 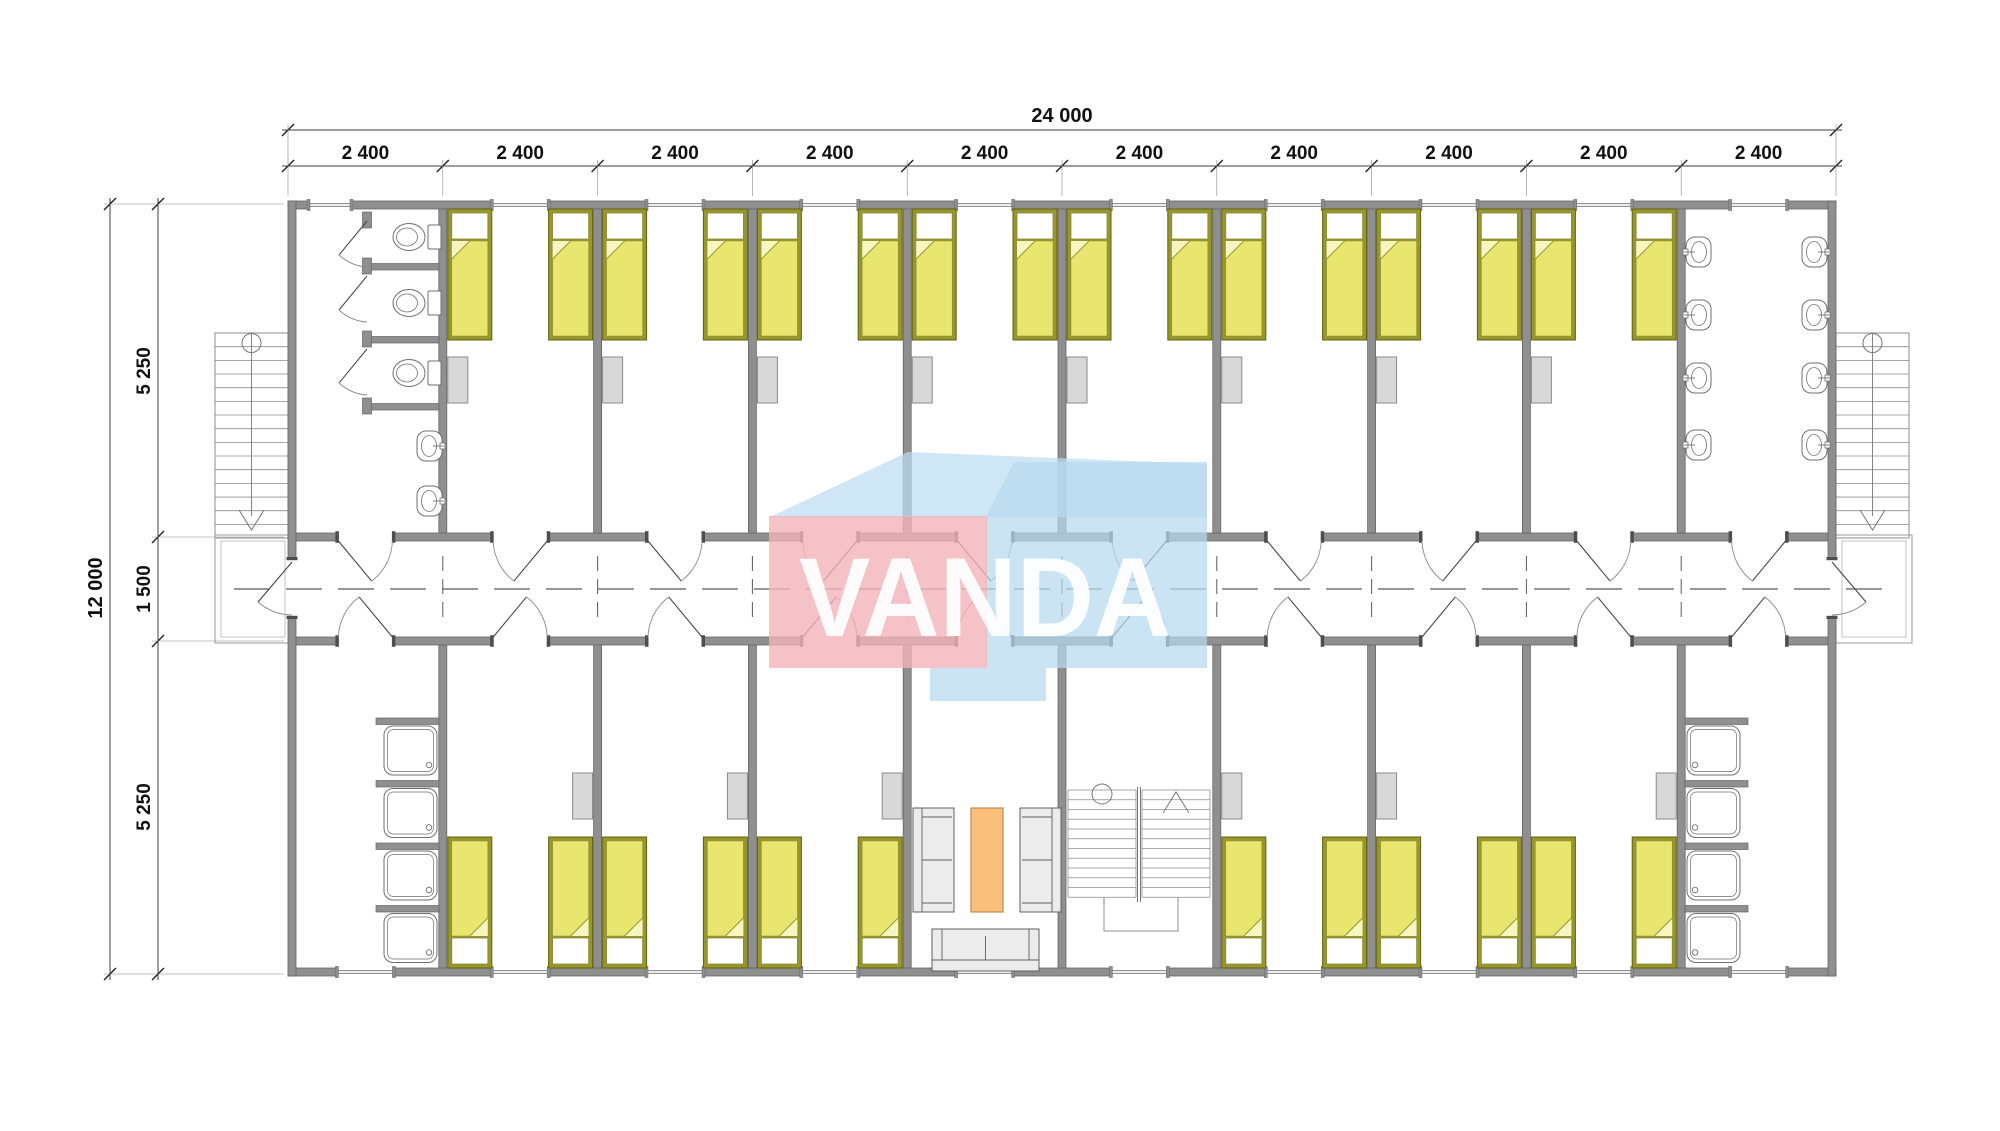 I want to click on stair-down-arrow-icon, so click(x=251, y=520).